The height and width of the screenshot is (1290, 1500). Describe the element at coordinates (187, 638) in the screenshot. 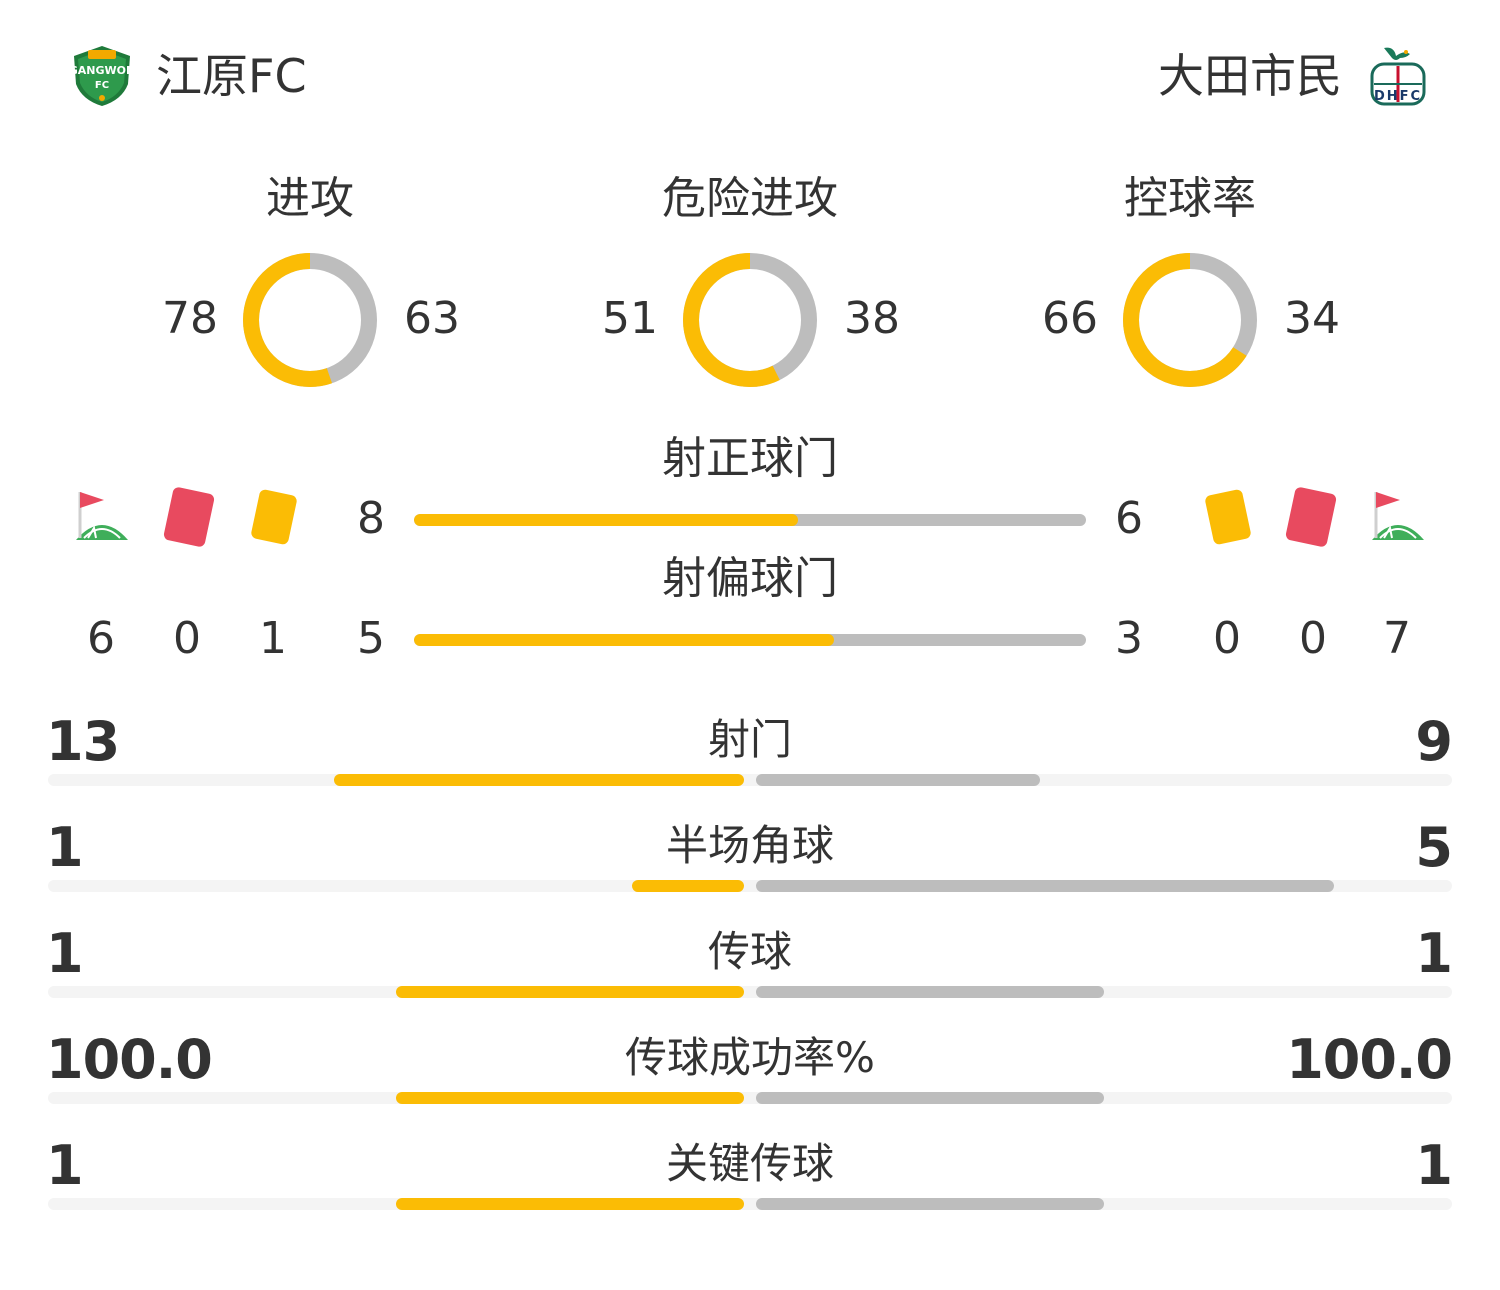

I see `home-red-cards-count: 0` at that location.